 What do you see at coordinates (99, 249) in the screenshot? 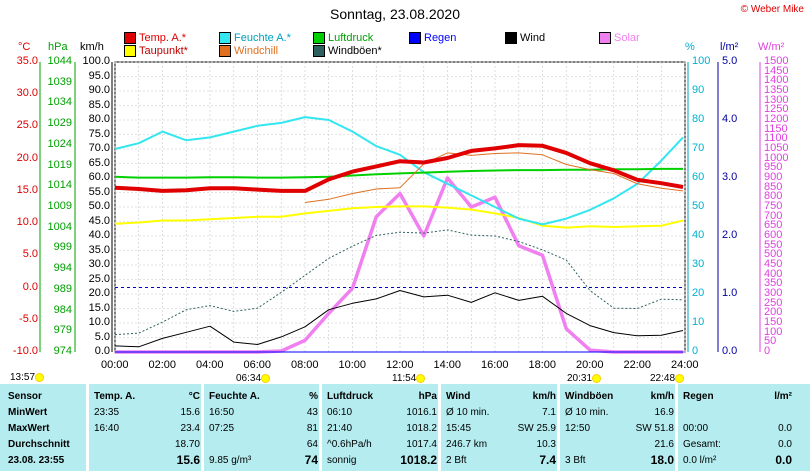
I see `wind-tick: 35.0` at bounding box center [99, 249].